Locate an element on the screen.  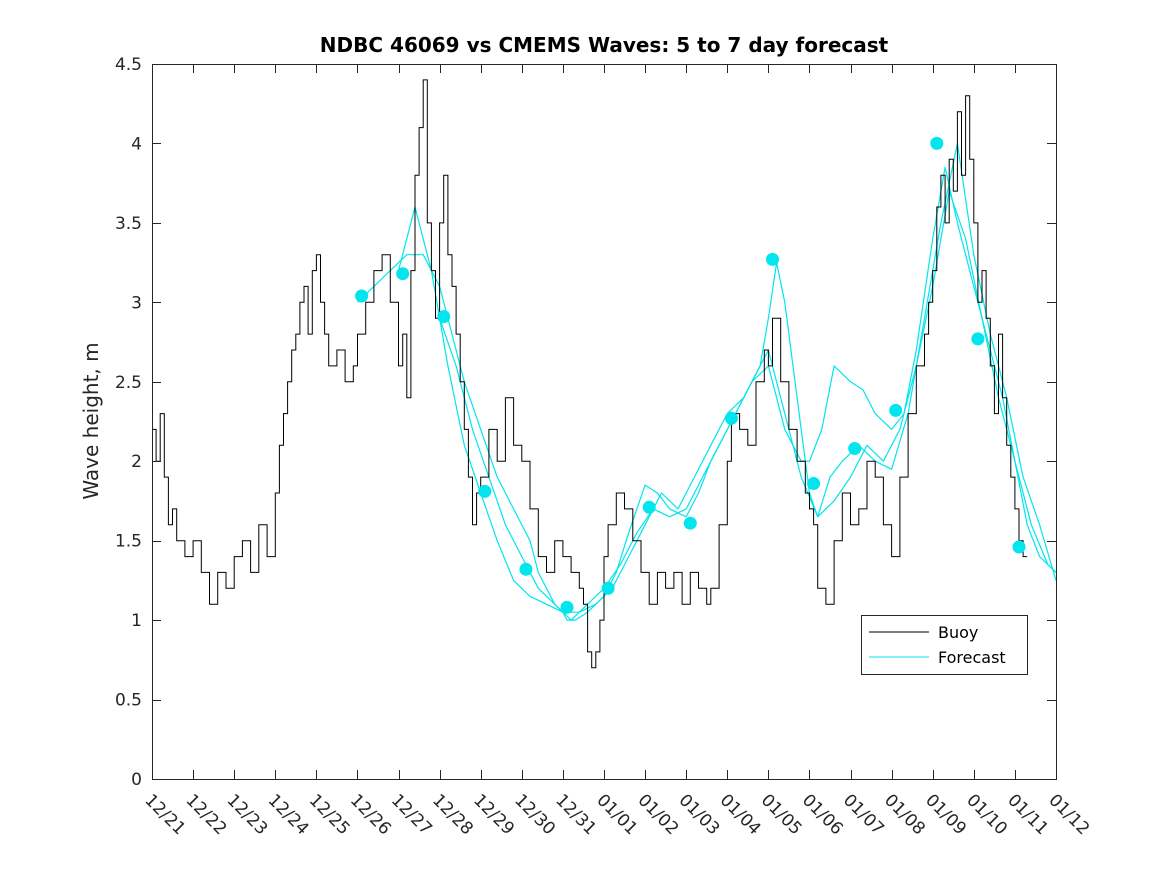
legend-box is located at coordinates (944, 645).